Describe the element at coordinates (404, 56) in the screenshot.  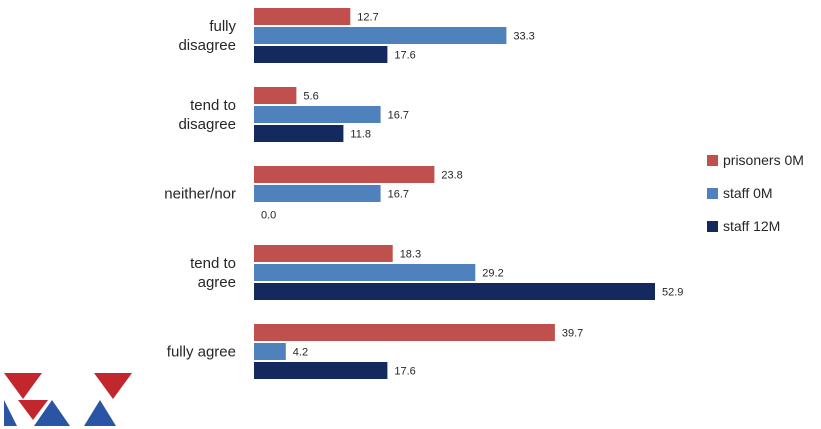
I see `data-label-fully-disagree-staff-12m: 17.6` at that location.